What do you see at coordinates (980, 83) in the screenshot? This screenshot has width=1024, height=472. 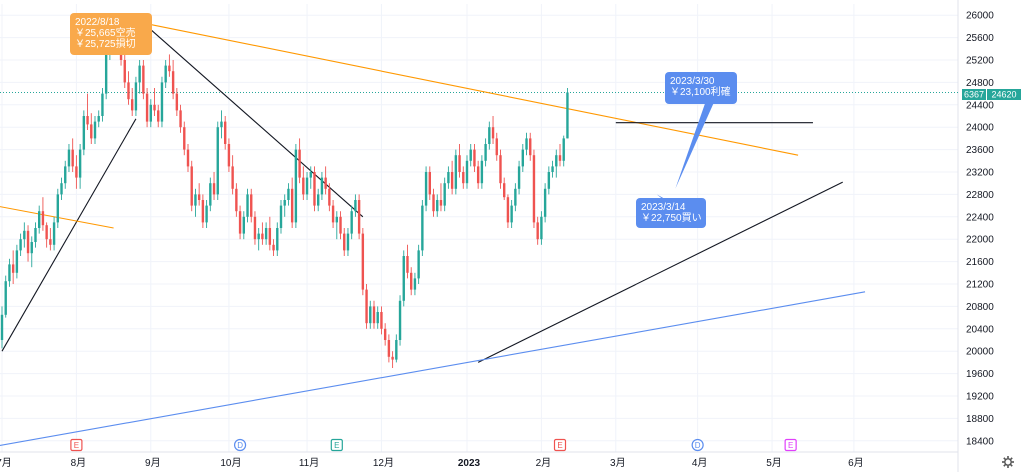 I see `price-tick-label: 24800` at bounding box center [980, 83].